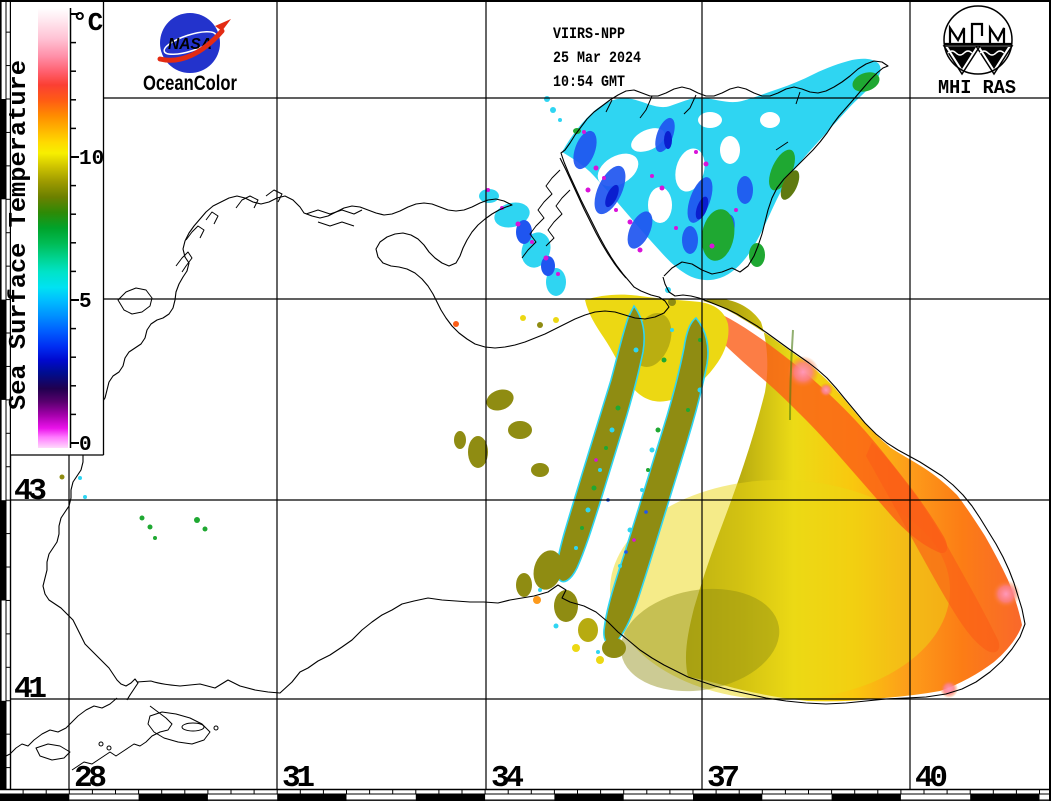  I want to click on colorbar-tick-label-5: 5, so click(85, 302).